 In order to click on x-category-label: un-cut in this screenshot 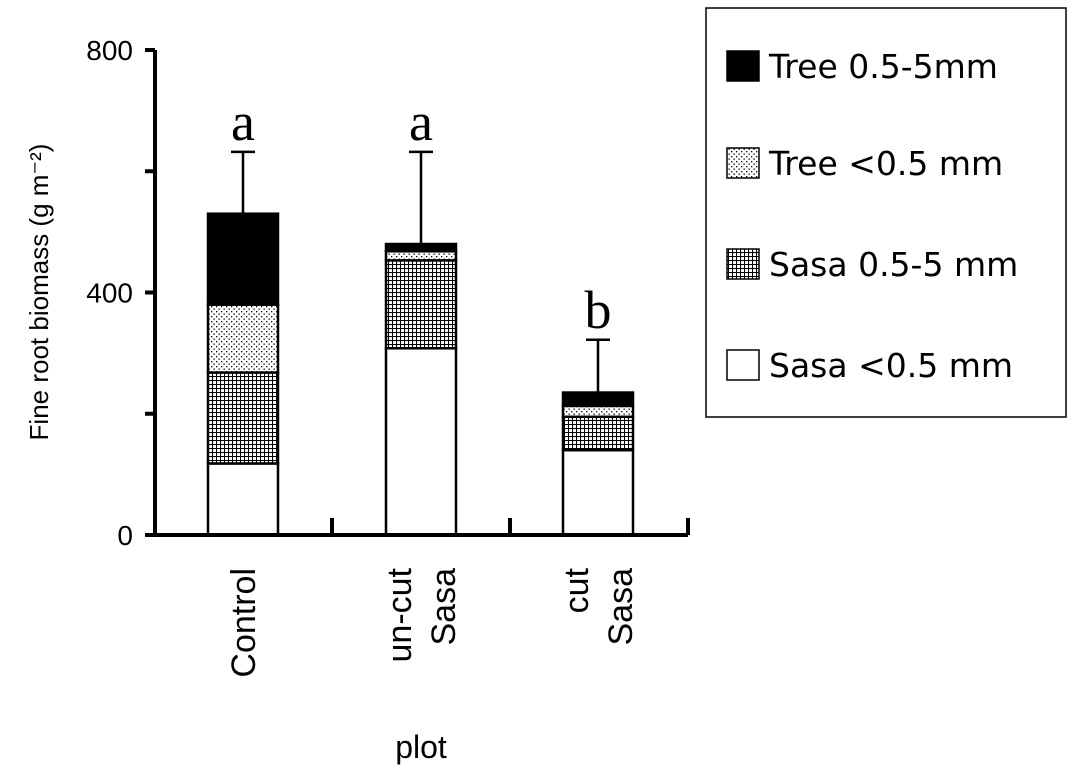, I will do `click(400, 614)`.